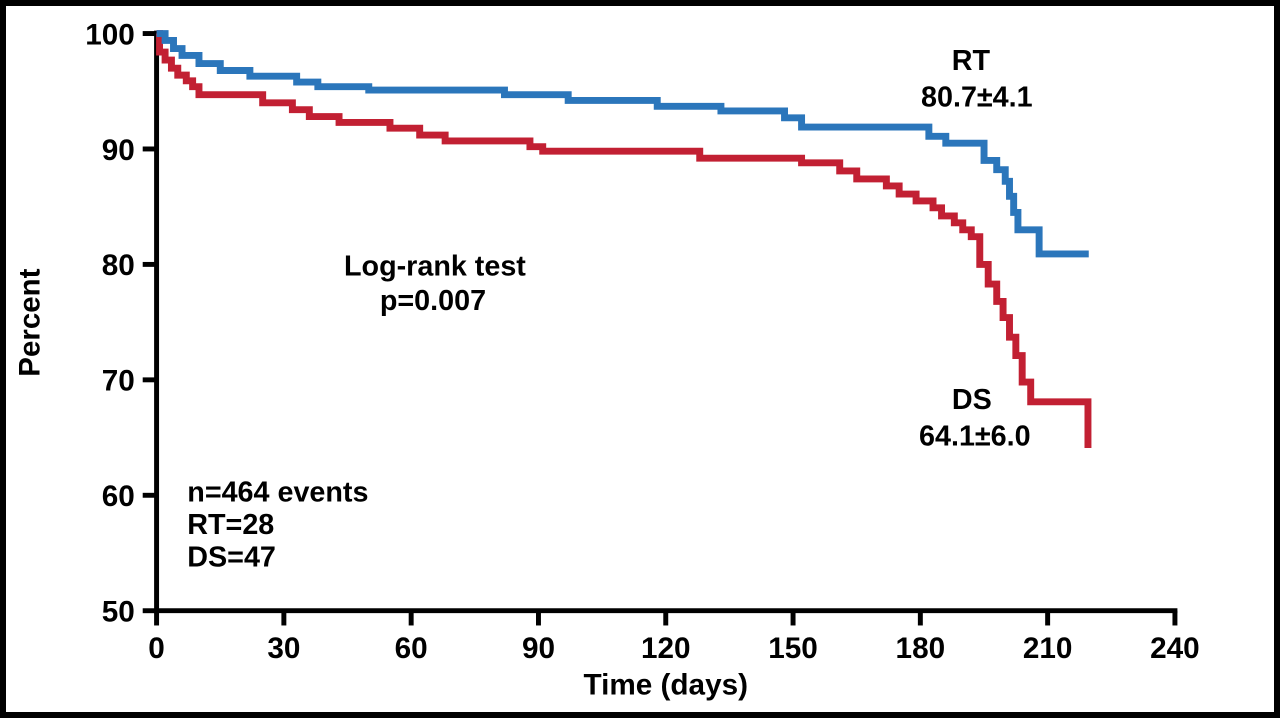 The width and height of the screenshot is (1280, 718). I want to click on rt-estimate-label: 80.7±4.1, so click(977, 97).